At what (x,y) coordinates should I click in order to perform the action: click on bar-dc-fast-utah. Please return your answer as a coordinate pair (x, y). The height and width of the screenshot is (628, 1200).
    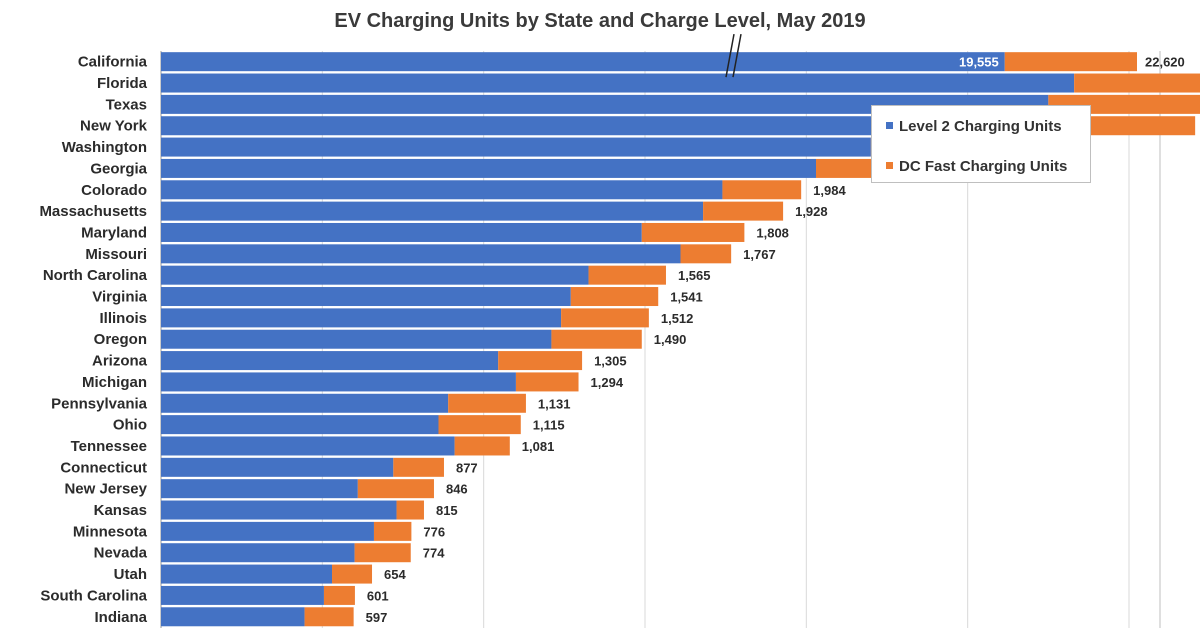
    Looking at the image, I should click on (352, 574).